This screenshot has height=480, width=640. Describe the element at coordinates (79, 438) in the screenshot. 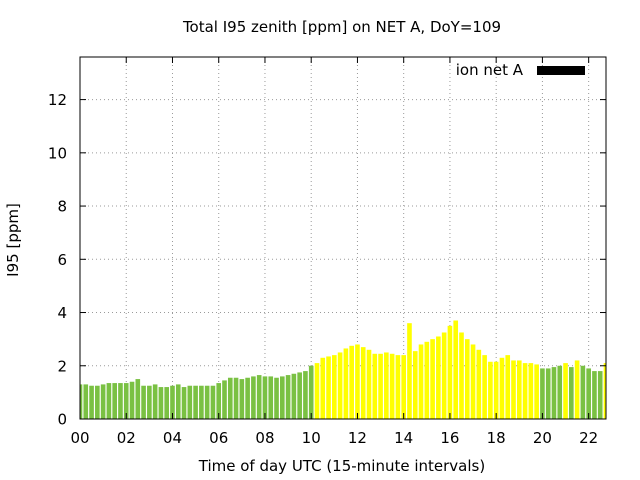

I see `x-tick-label: 00` at that location.